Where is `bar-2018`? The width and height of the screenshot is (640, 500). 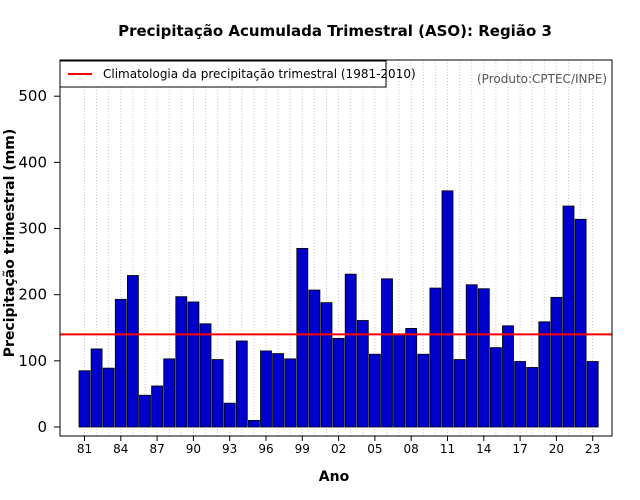 bar-2018 is located at coordinates (532, 397).